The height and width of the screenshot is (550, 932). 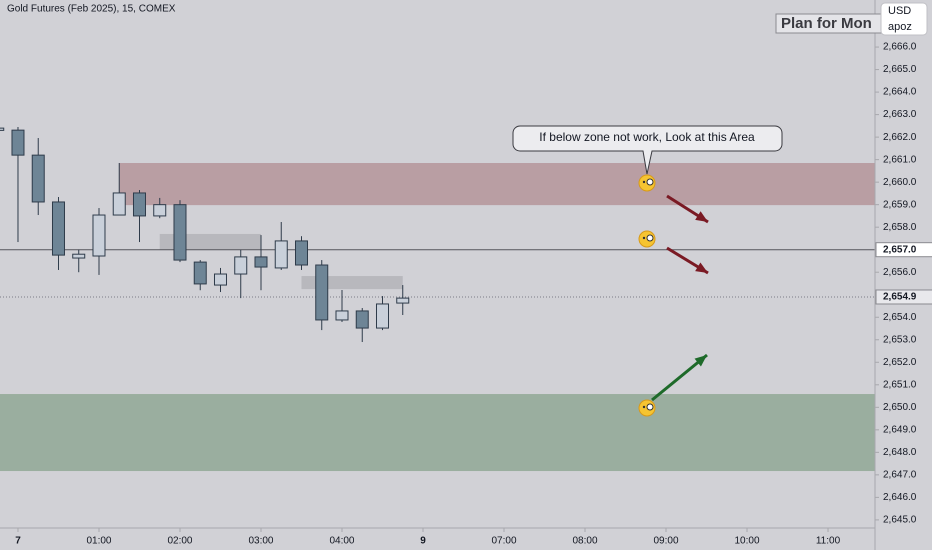 I want to click on x-tick-label: 11:00, so click(x=828, y=541).